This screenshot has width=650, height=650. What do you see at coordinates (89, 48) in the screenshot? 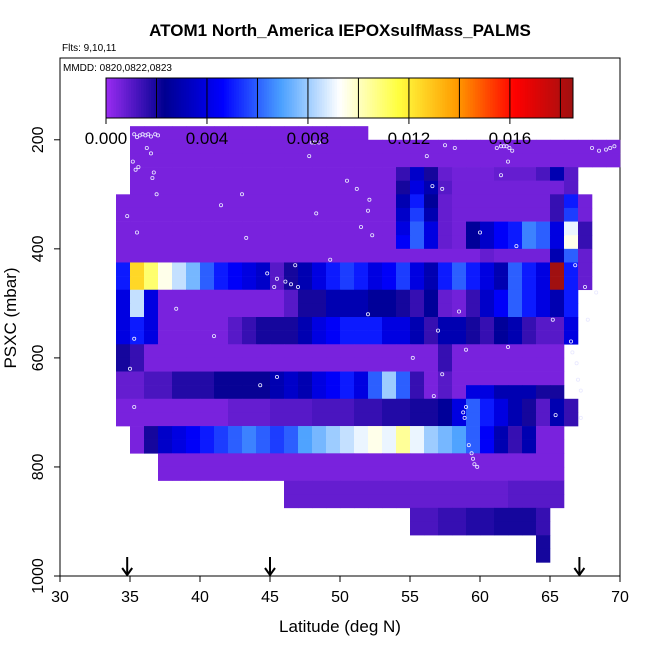
I see `flights-note: Flts: 9,10,11` at bounding box center [89, 48].